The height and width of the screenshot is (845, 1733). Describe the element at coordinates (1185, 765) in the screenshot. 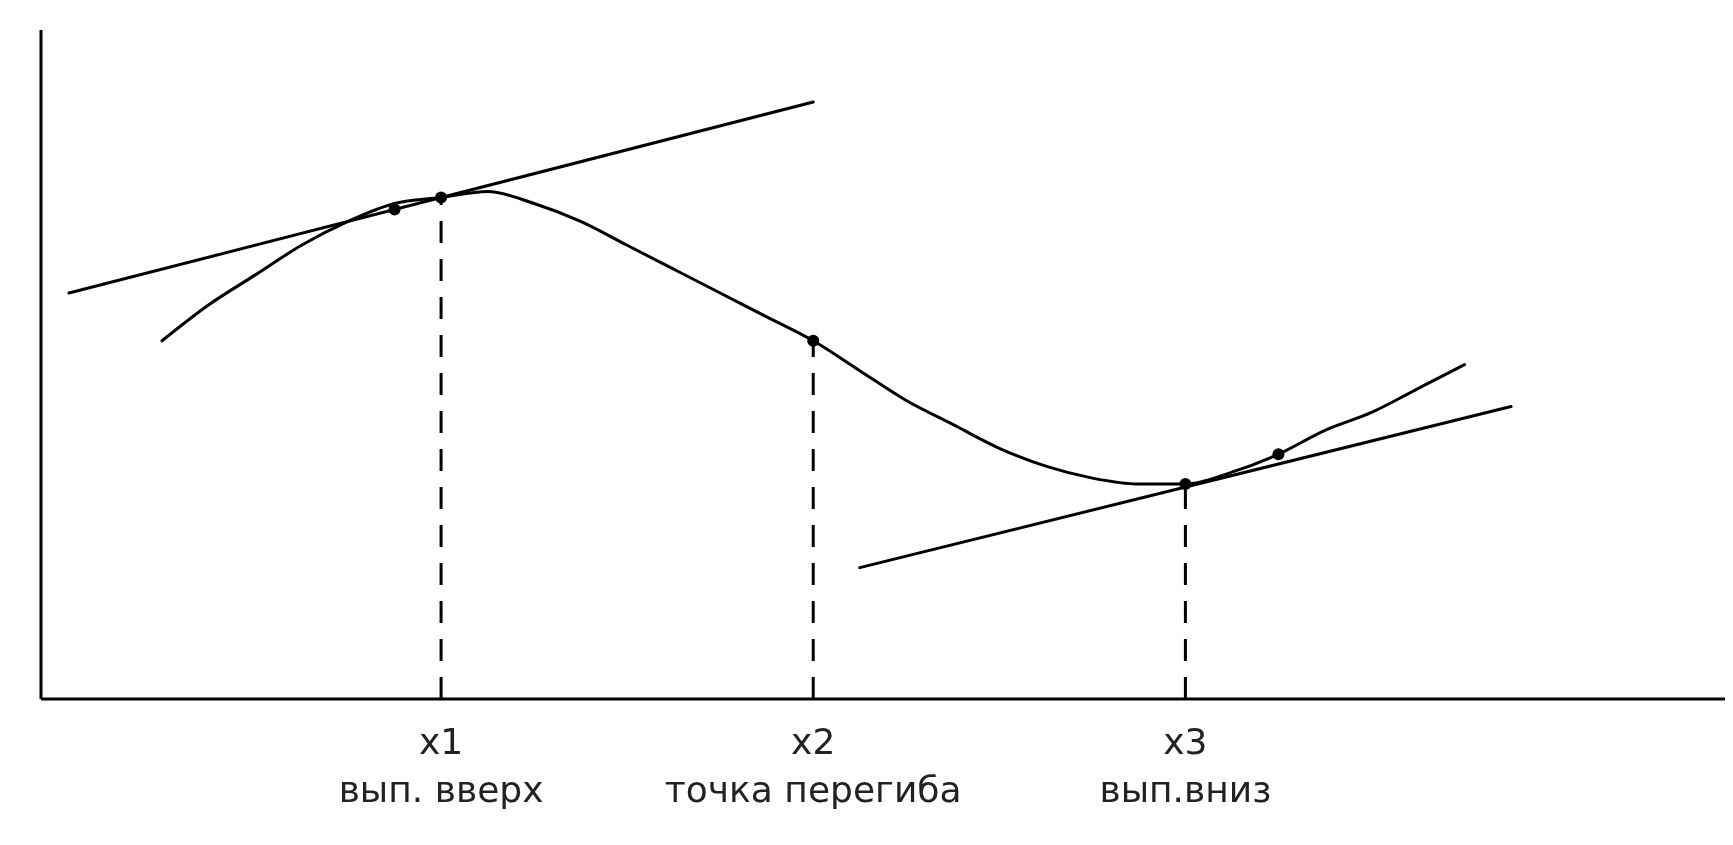

I see `x-tick-label: x3 вып.вниз` at that location.